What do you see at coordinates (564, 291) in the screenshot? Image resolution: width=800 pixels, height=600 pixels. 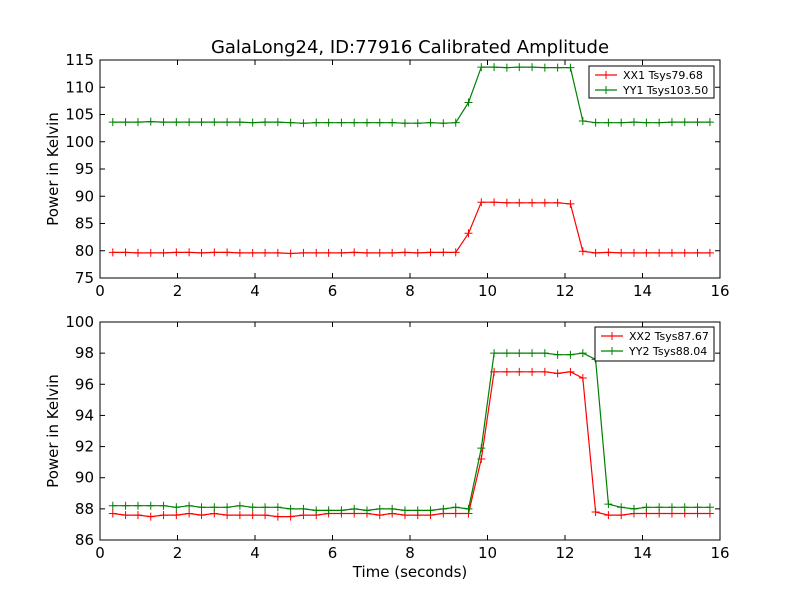 I see `x-tick-label: 12` at bounding box center [564, 291].